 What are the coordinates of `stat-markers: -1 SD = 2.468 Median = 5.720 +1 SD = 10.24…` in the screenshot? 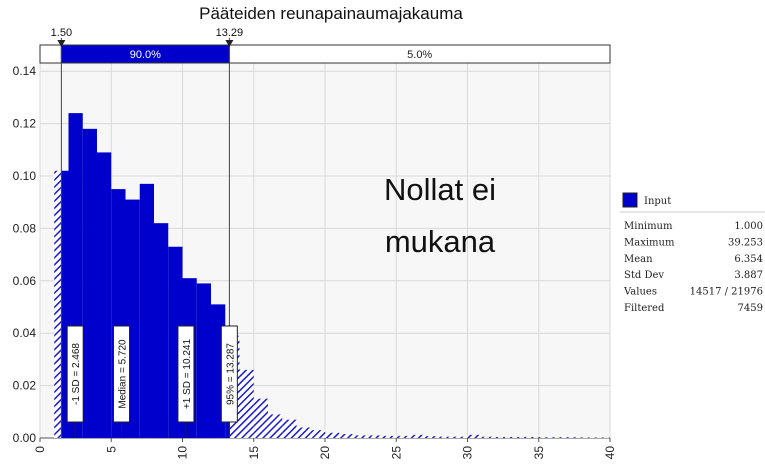 It's located at (152, 381).